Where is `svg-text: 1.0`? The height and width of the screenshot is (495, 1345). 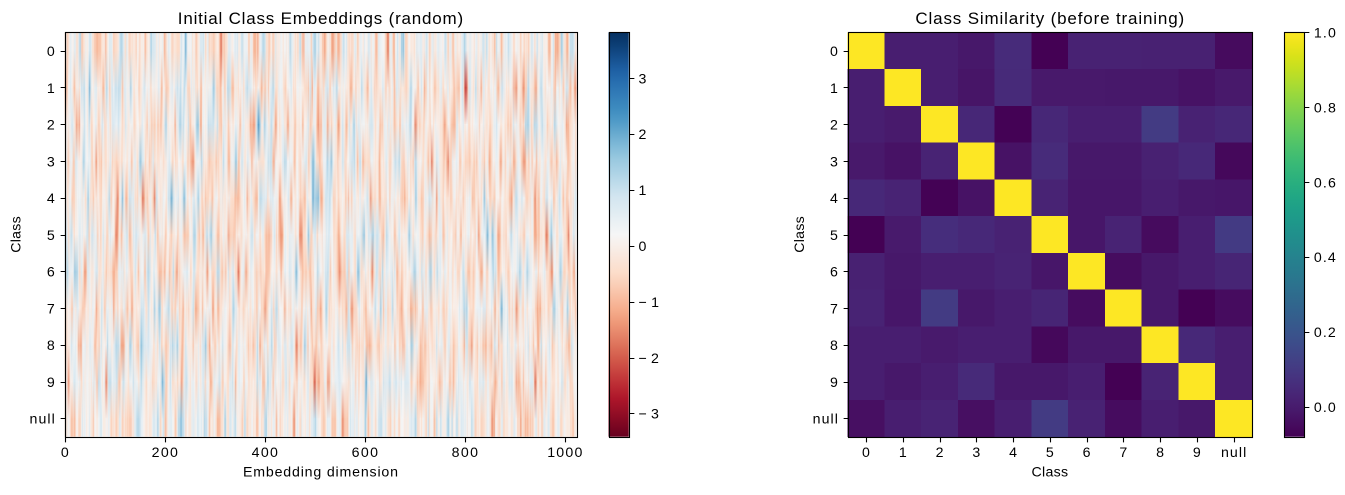 svg-text: 1.0 is located at coordinates (1325, 34).